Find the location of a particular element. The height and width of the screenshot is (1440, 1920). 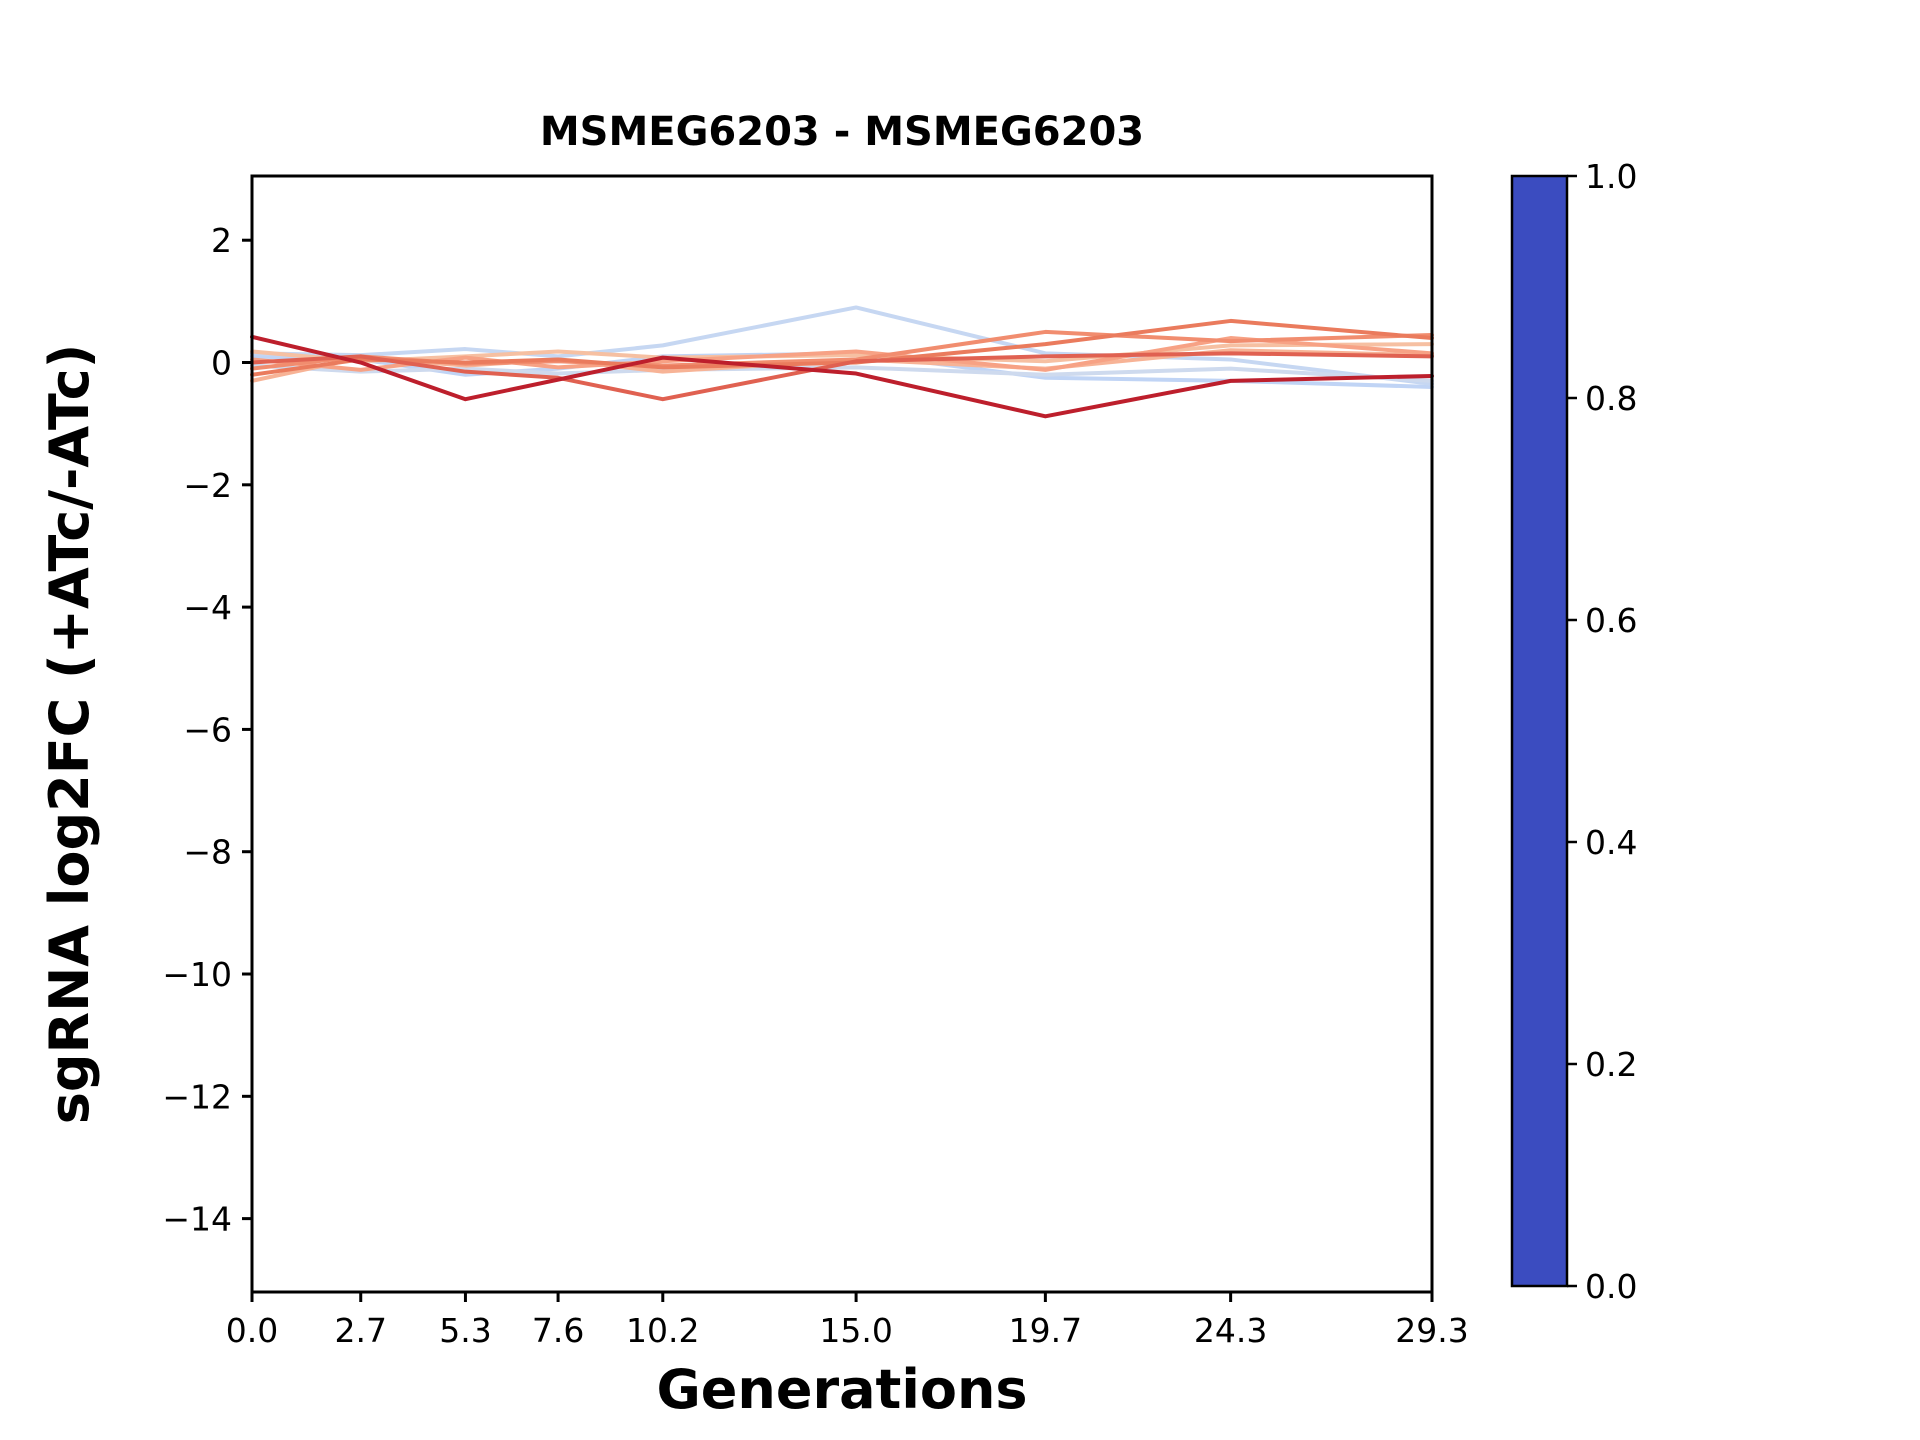

y-tick-label: −10 is located at coordinates (197, 974).